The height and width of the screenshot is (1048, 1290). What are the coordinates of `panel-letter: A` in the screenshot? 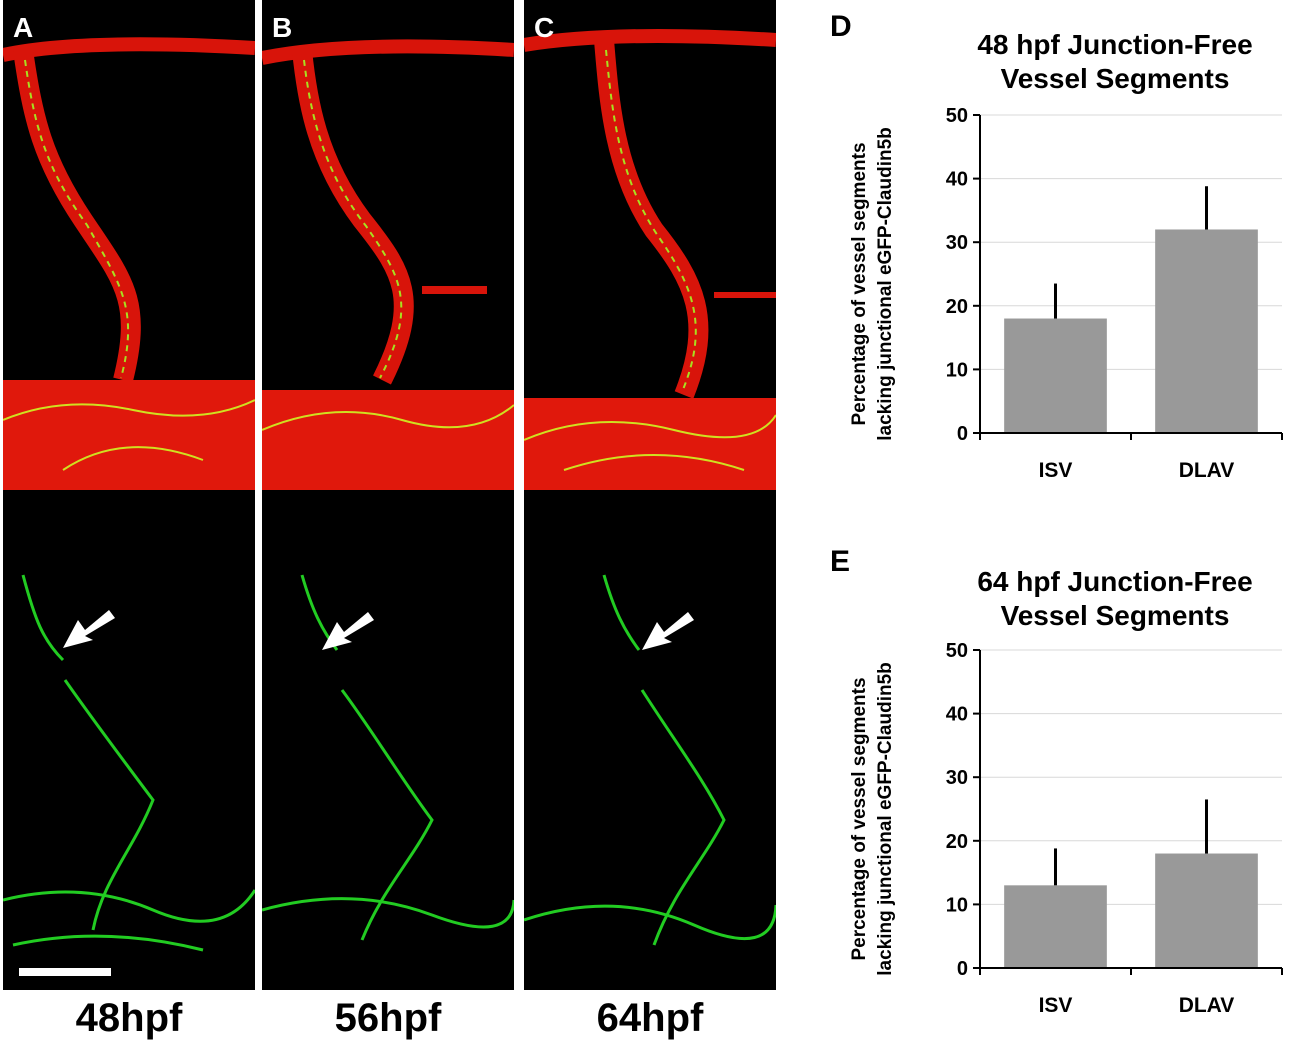 It's located at (23, 27).